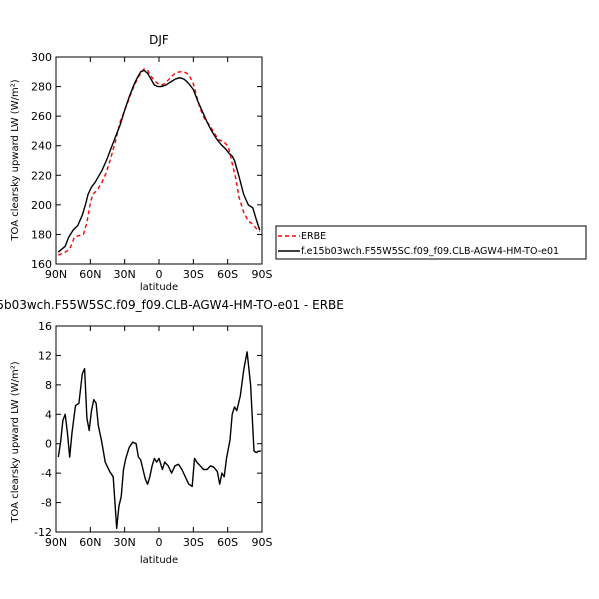  What do you see at coordinates (48, 385) in the screenshot?
I see `y-tick-label-1-5: 8` at bounding box center [48, 385].